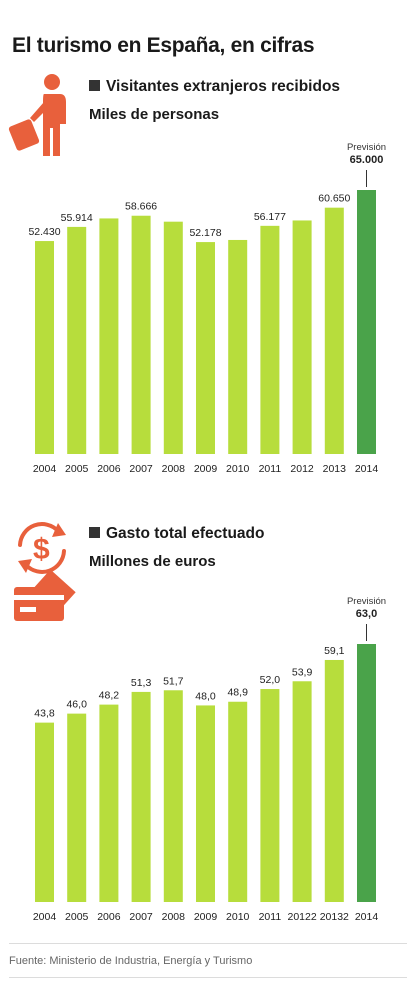  Describe the element at coordinates (154, 114) in the screenshot. I see `chart1-unit: Miles de personas` at that location.